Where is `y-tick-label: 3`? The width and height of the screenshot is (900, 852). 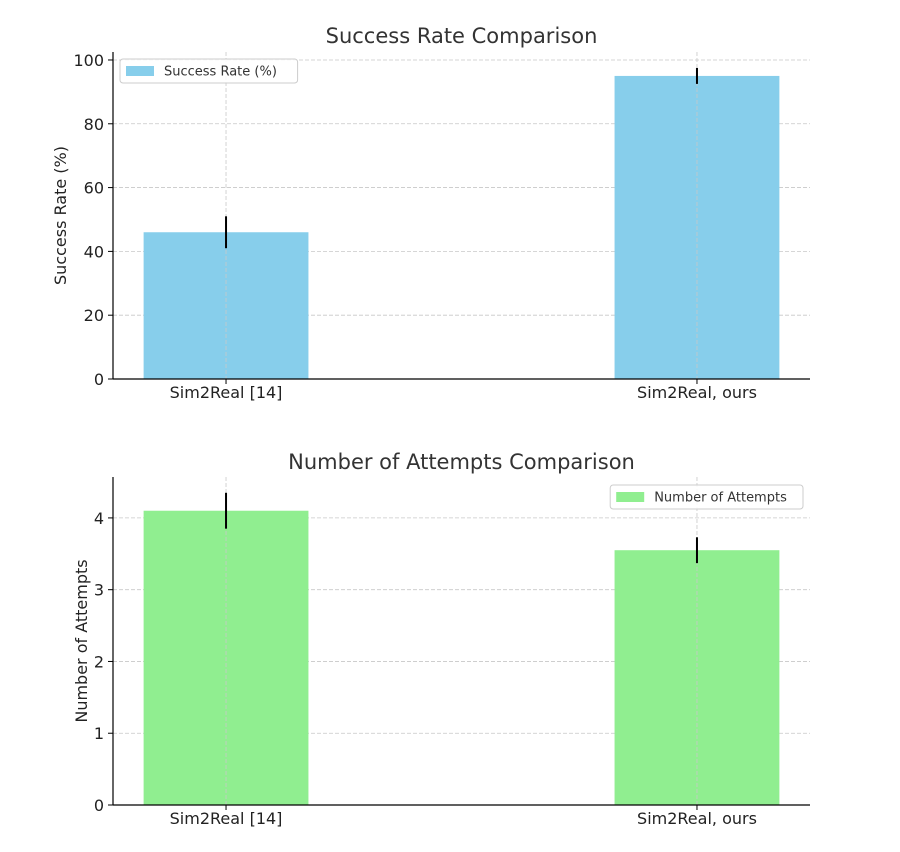
y-tick-label: 3 is located at coordinates (99, 590).